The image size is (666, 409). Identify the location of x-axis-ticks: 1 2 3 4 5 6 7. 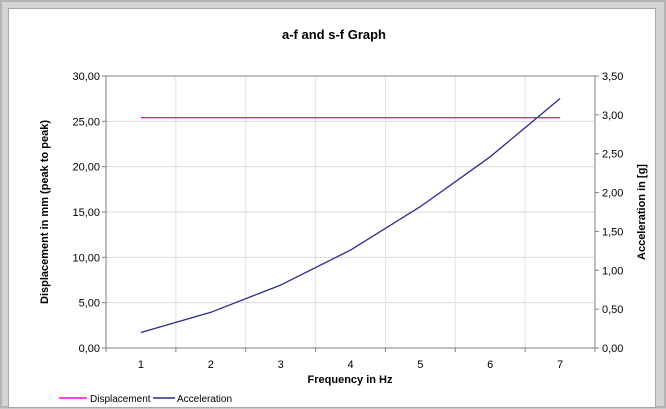
(350, 359).